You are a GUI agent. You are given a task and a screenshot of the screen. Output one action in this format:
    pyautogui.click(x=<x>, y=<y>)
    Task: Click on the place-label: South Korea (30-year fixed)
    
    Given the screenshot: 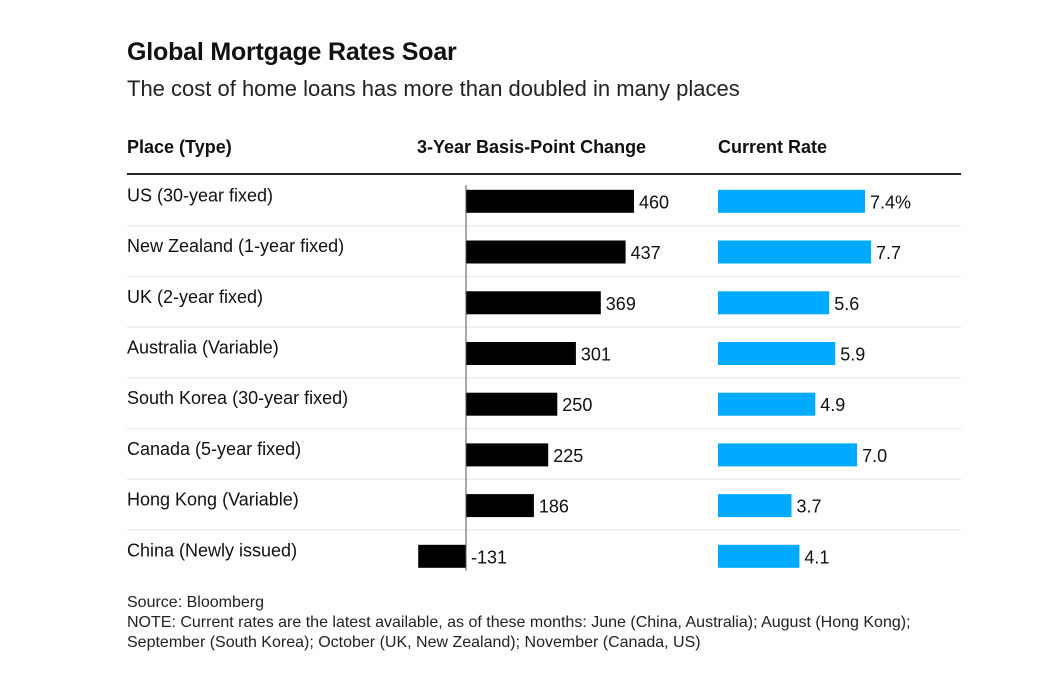 What is the action you would take?
    pyautogui.click(x=237, y=398)
    